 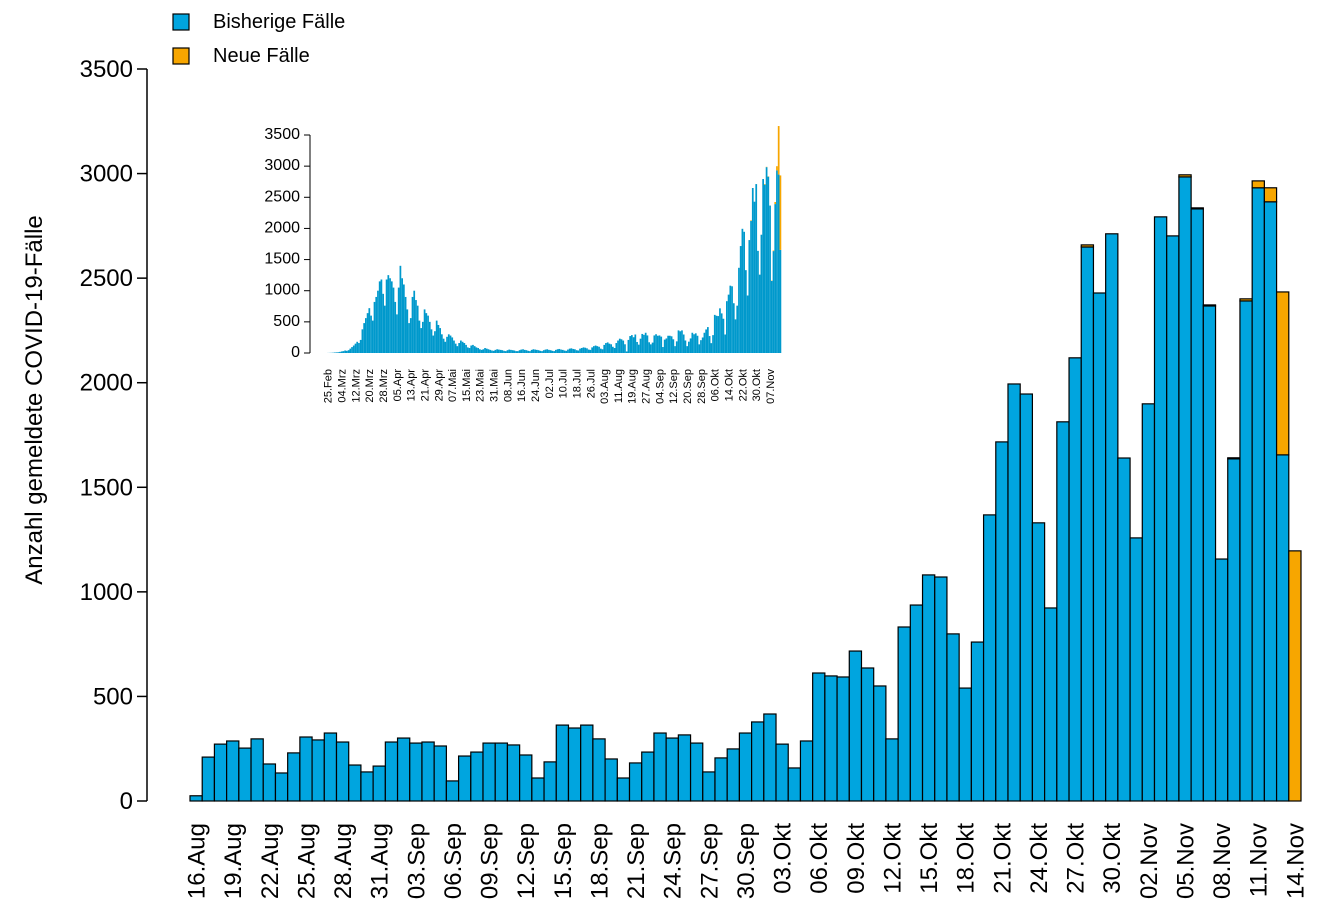 What do you see at coordinates (550, 383) in the screenshot?
I see `x-tick-label: 02.Jul` at bounding box center [550, 383].